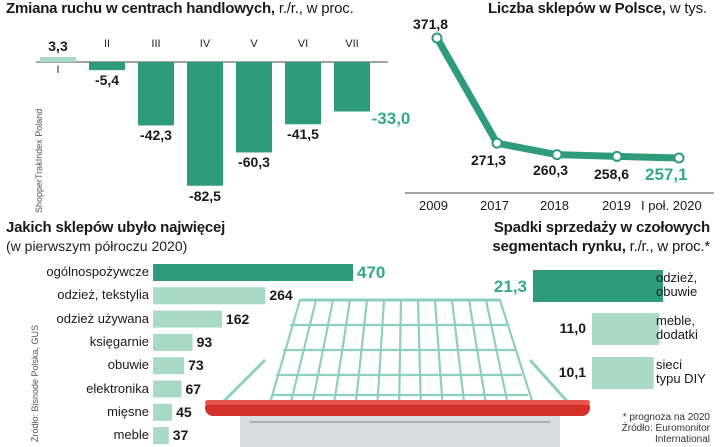 The image size is (720, 447). I want to click on closed-shops-category-label: obuwie, so click(128, 365).